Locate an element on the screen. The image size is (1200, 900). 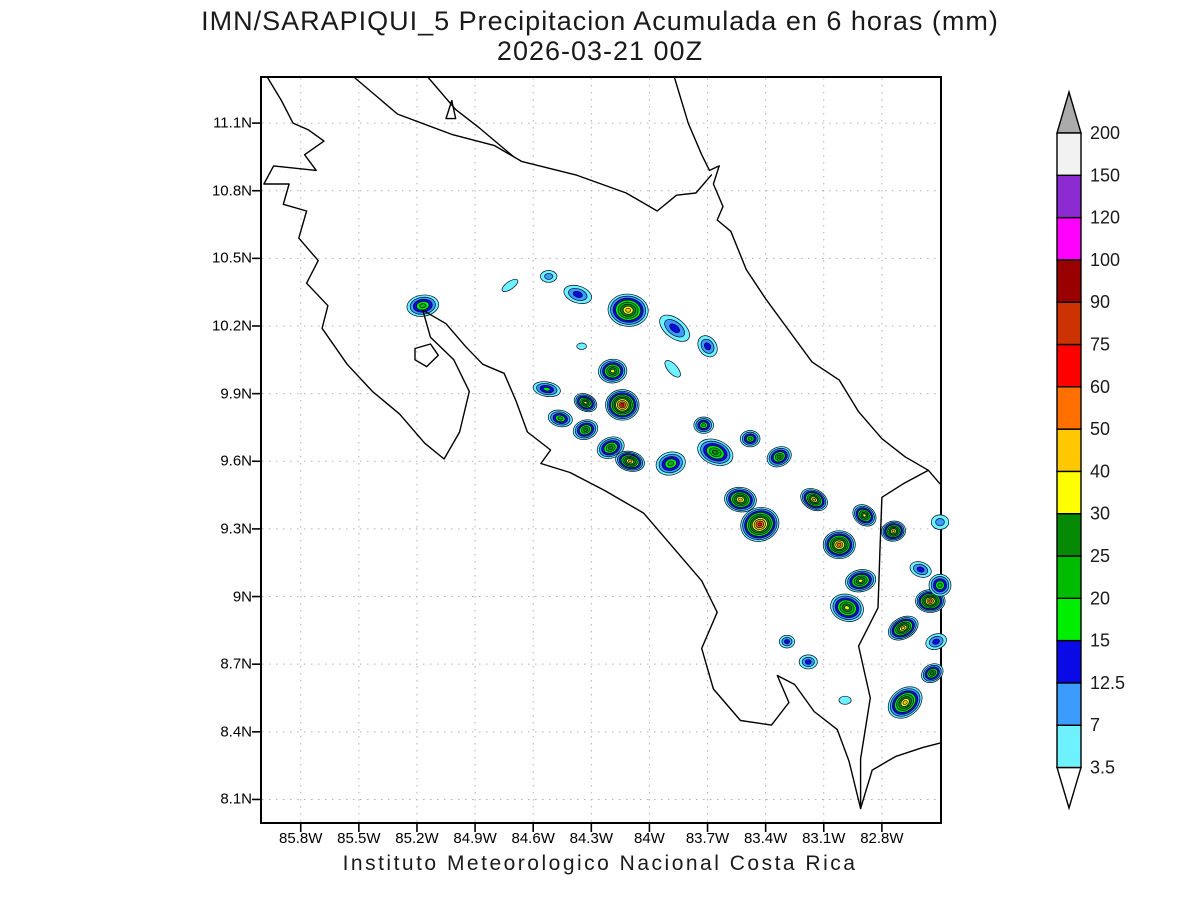
lat-tick-label: 9.6N is located at coordinates (236, 461).